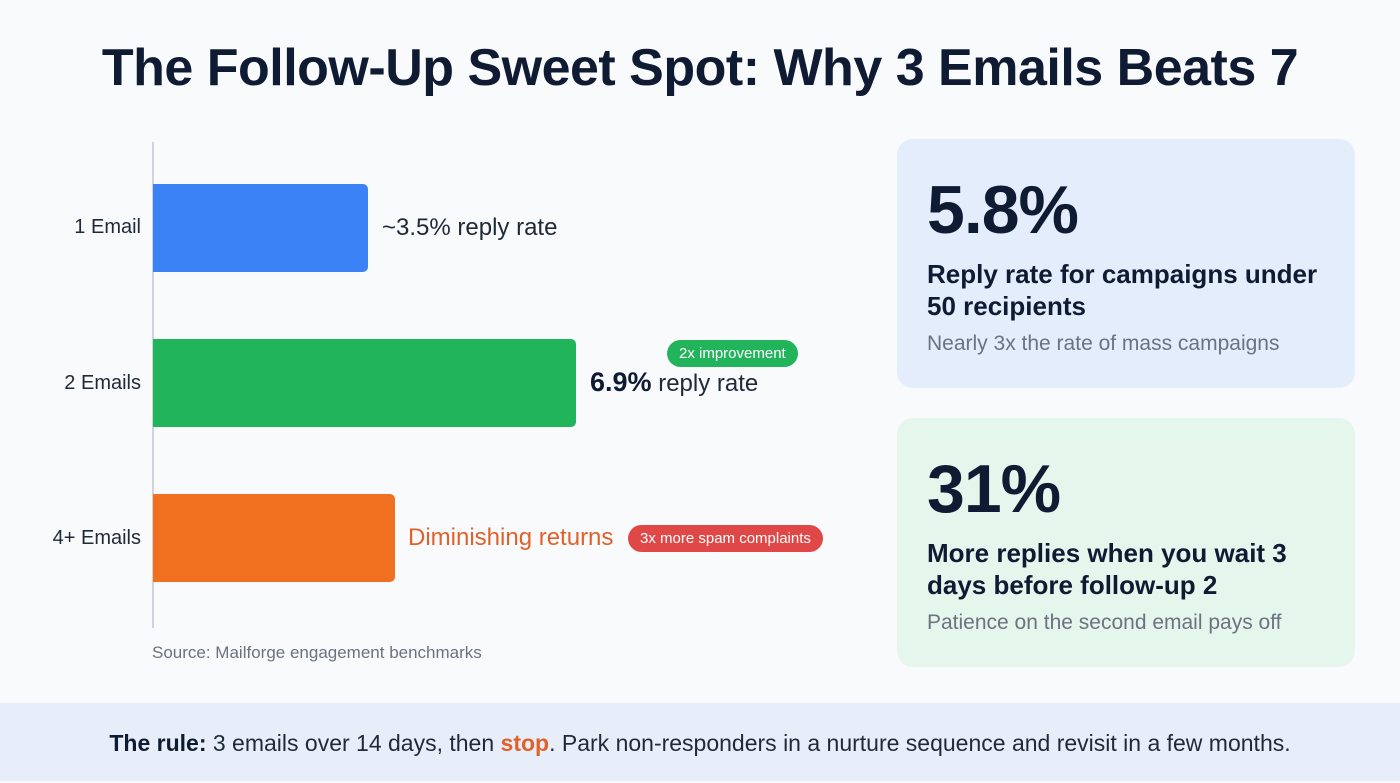 This screenshot has width=1400, height=783. What do you see at coordinates (260, 228) in the screenshot?
I see `bar-1-email` at bounding box center [260, 228].